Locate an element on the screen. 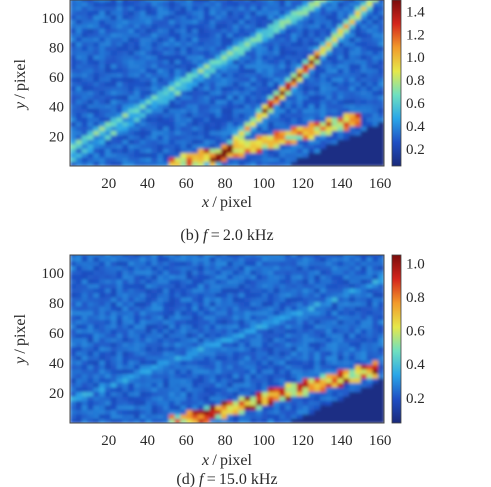 This screenshot has height=487, width=491. x-tick-label: 160 is located at coordinates (380, 441).